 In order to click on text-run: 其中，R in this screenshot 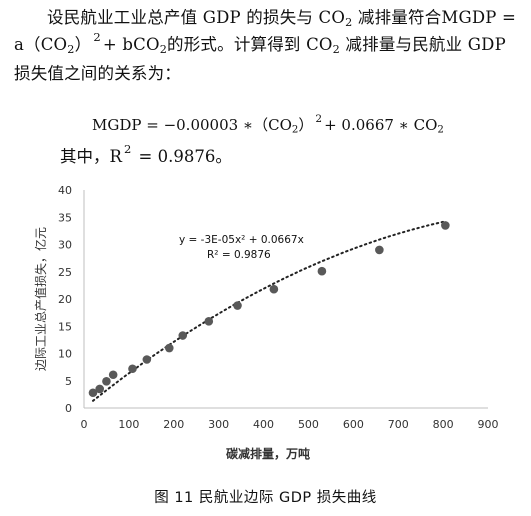, I will do `click(91, 156)`.